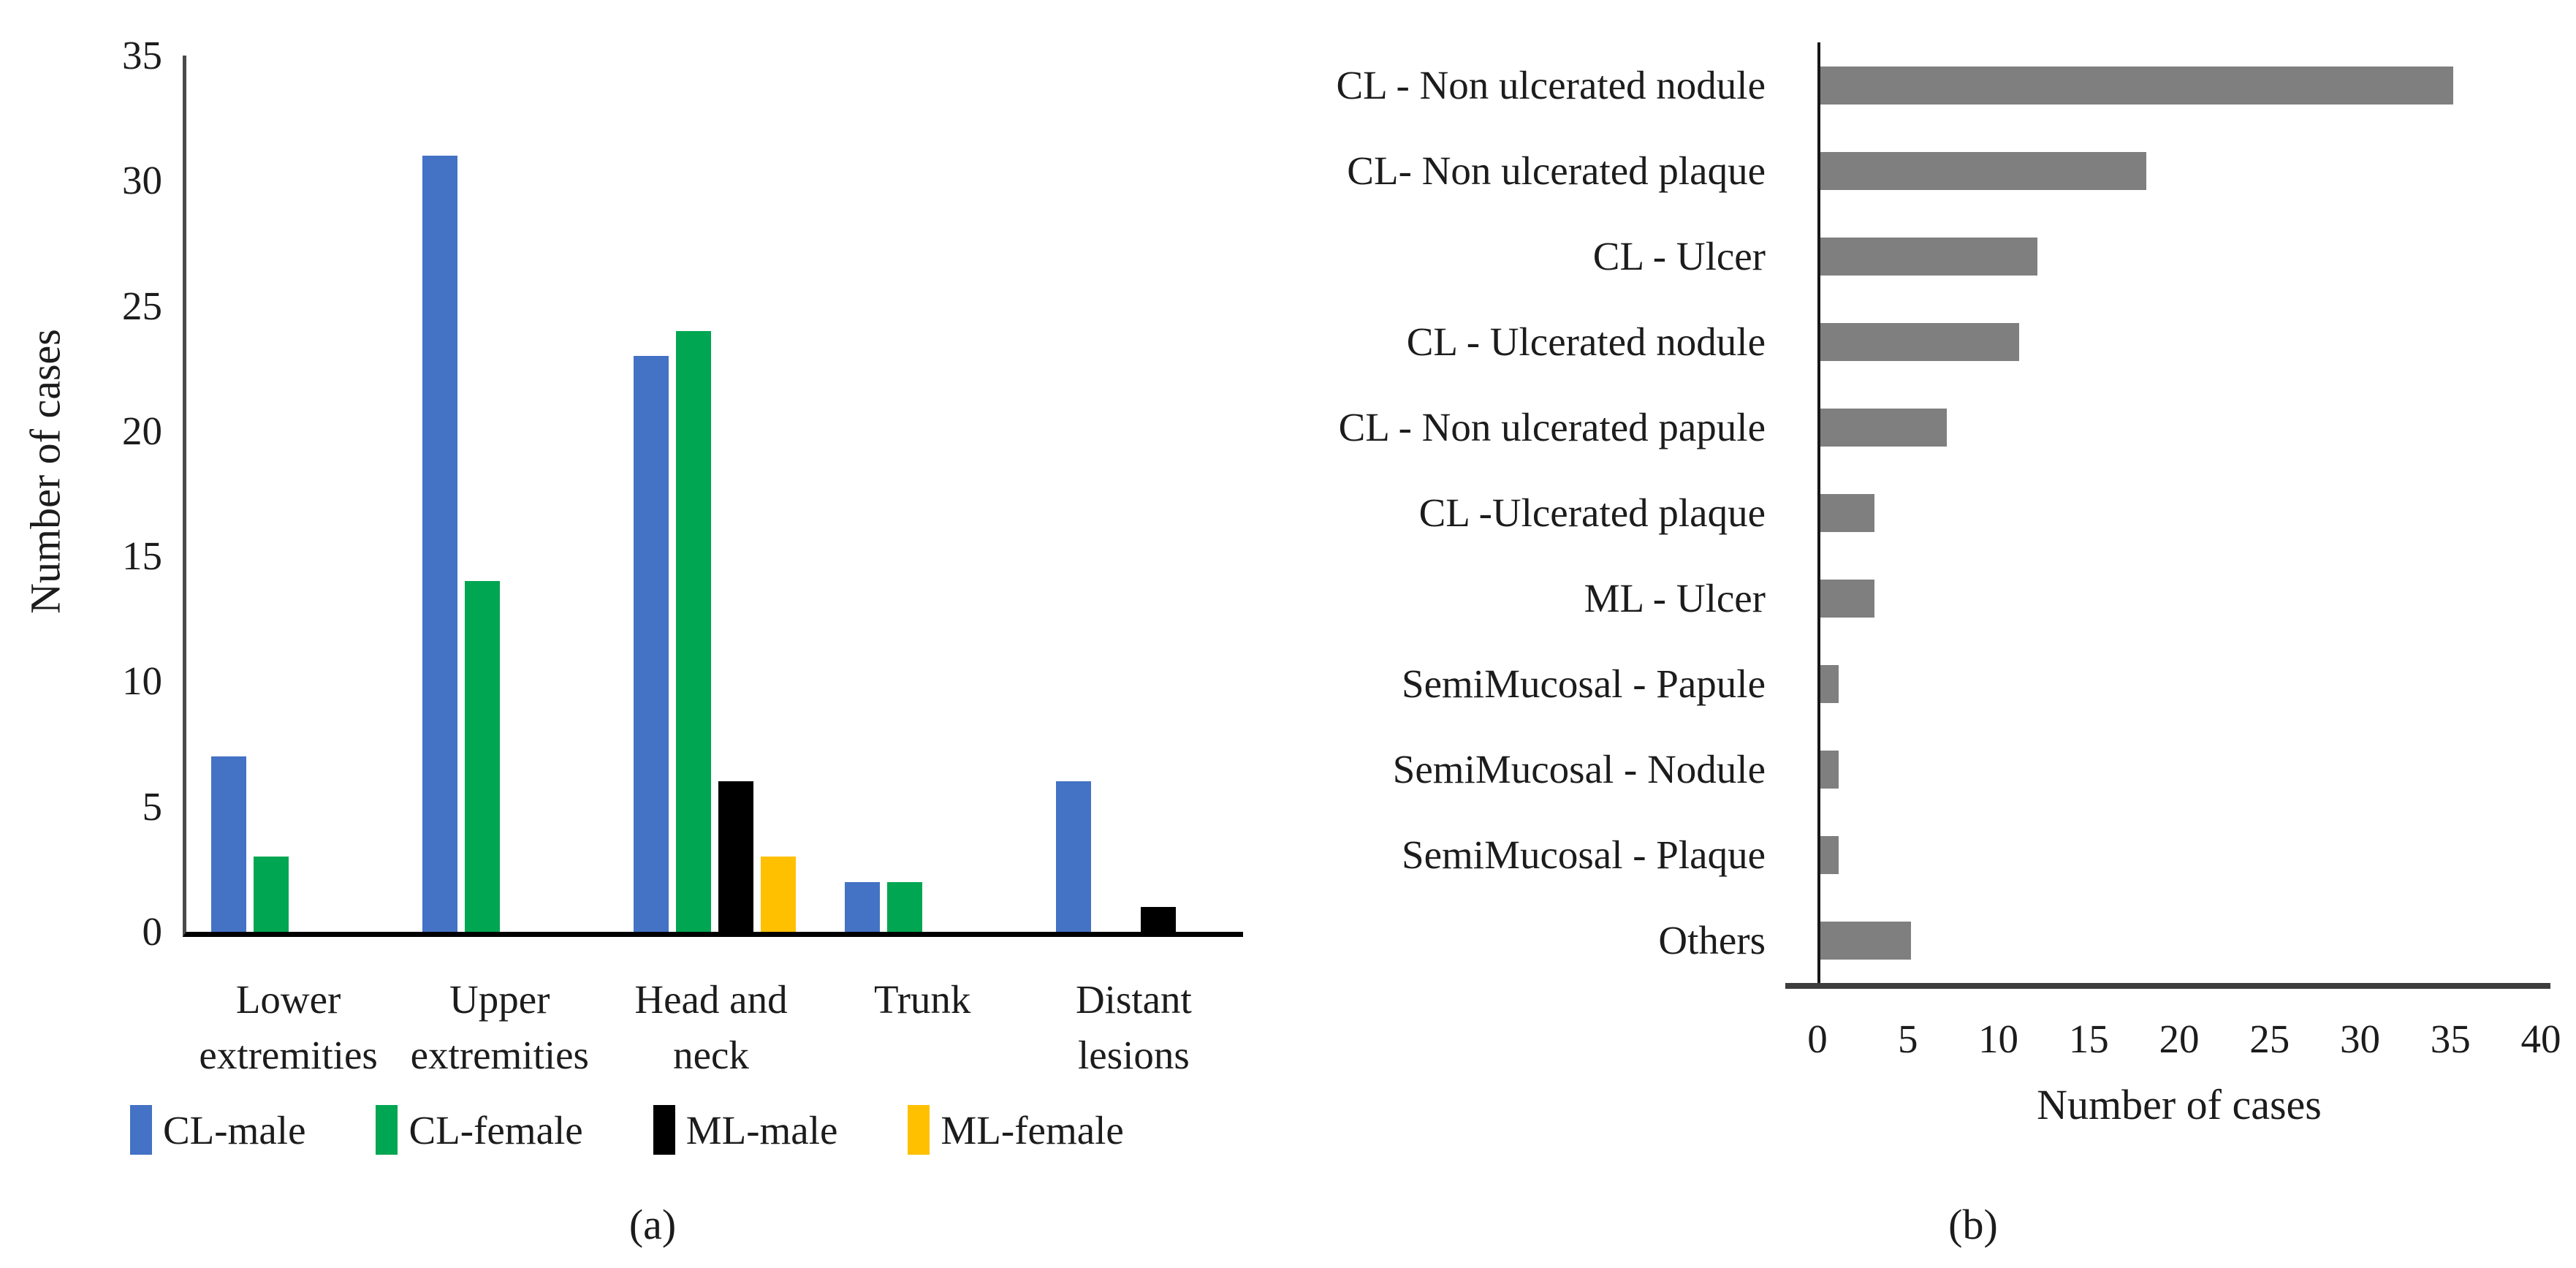 The height and width of the screenshot is (1268, 2576). I want to click on panel-b-x-tick-label: 0, so click(1817, 1039).